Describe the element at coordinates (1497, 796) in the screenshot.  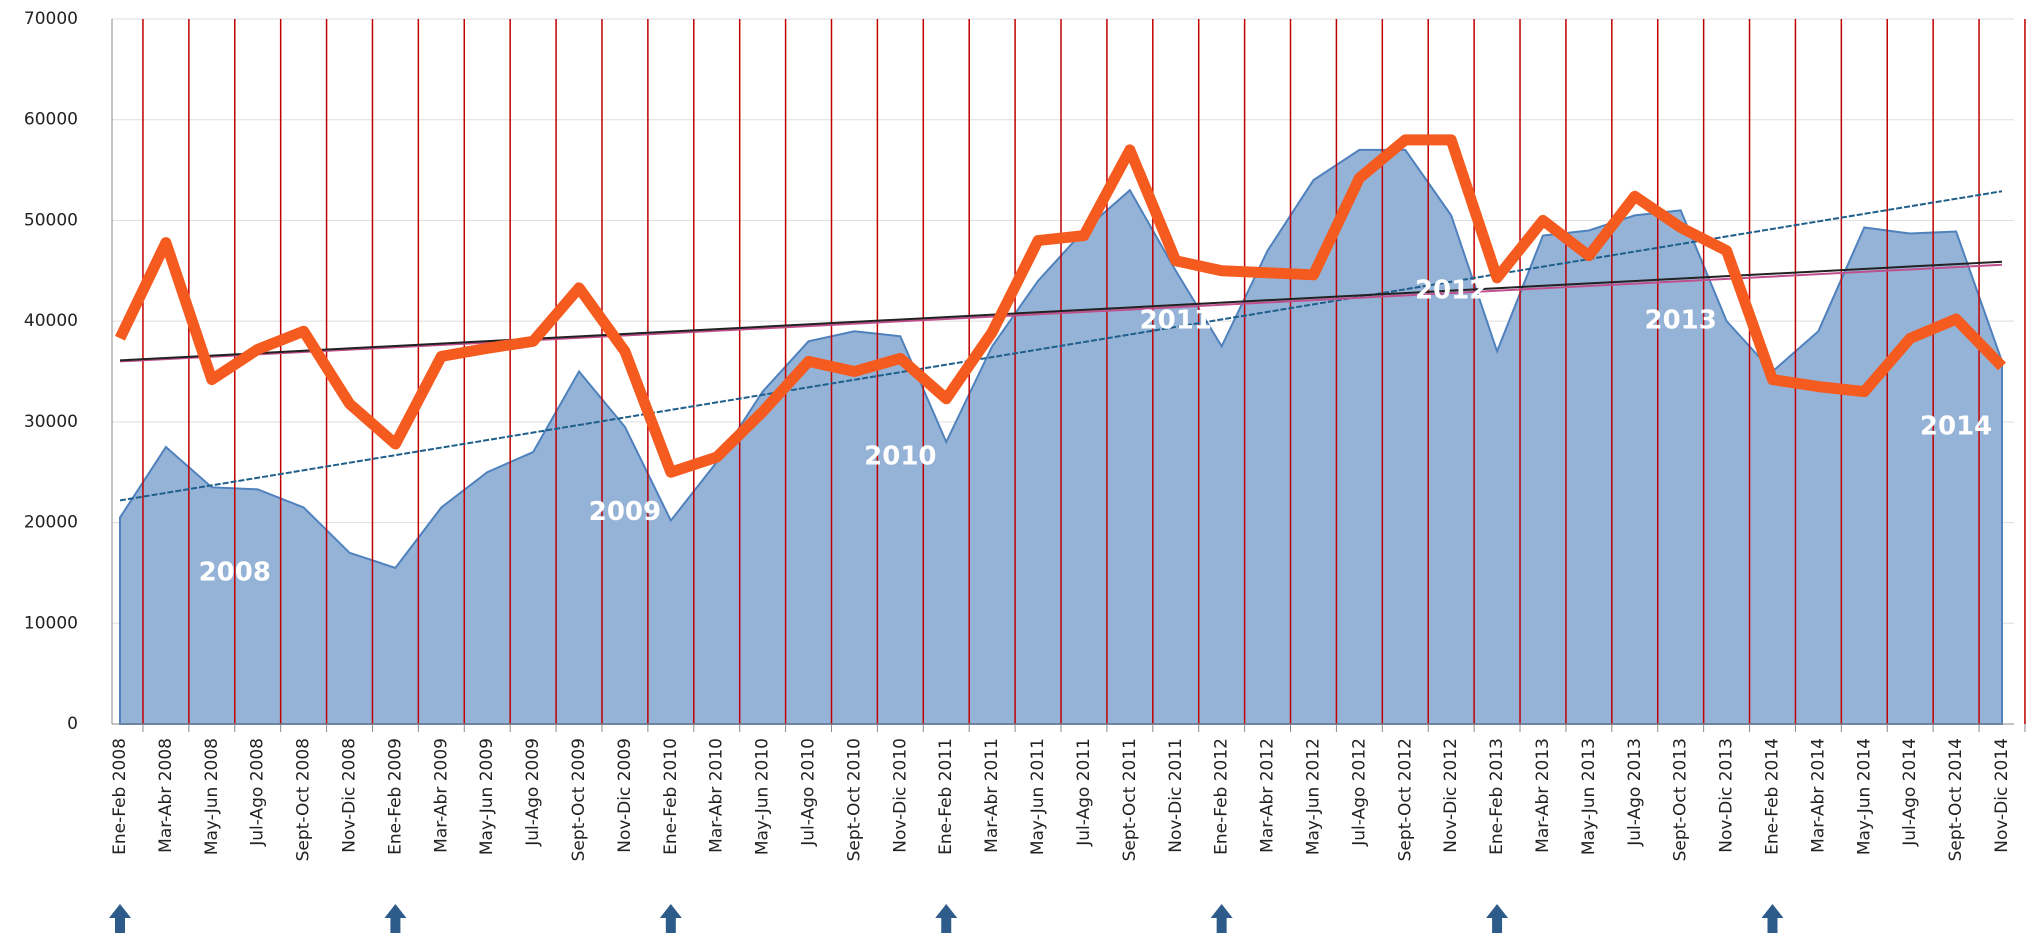
I see `x-tick-label: Ene-Feb 2013` at that location.